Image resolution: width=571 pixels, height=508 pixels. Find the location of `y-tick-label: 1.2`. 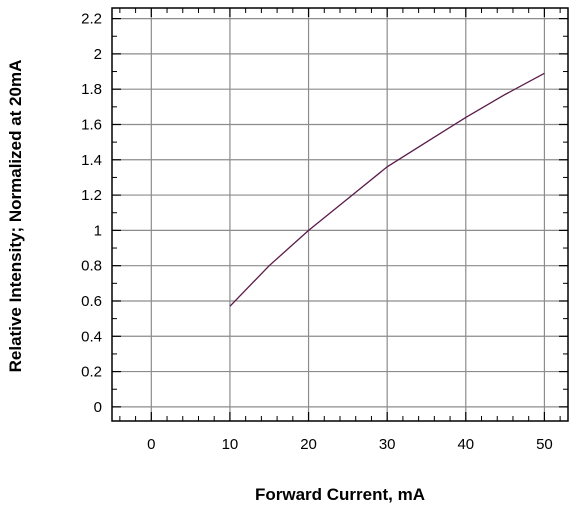

y-tick-label: 1.2 is located at coordinates (91, 195).